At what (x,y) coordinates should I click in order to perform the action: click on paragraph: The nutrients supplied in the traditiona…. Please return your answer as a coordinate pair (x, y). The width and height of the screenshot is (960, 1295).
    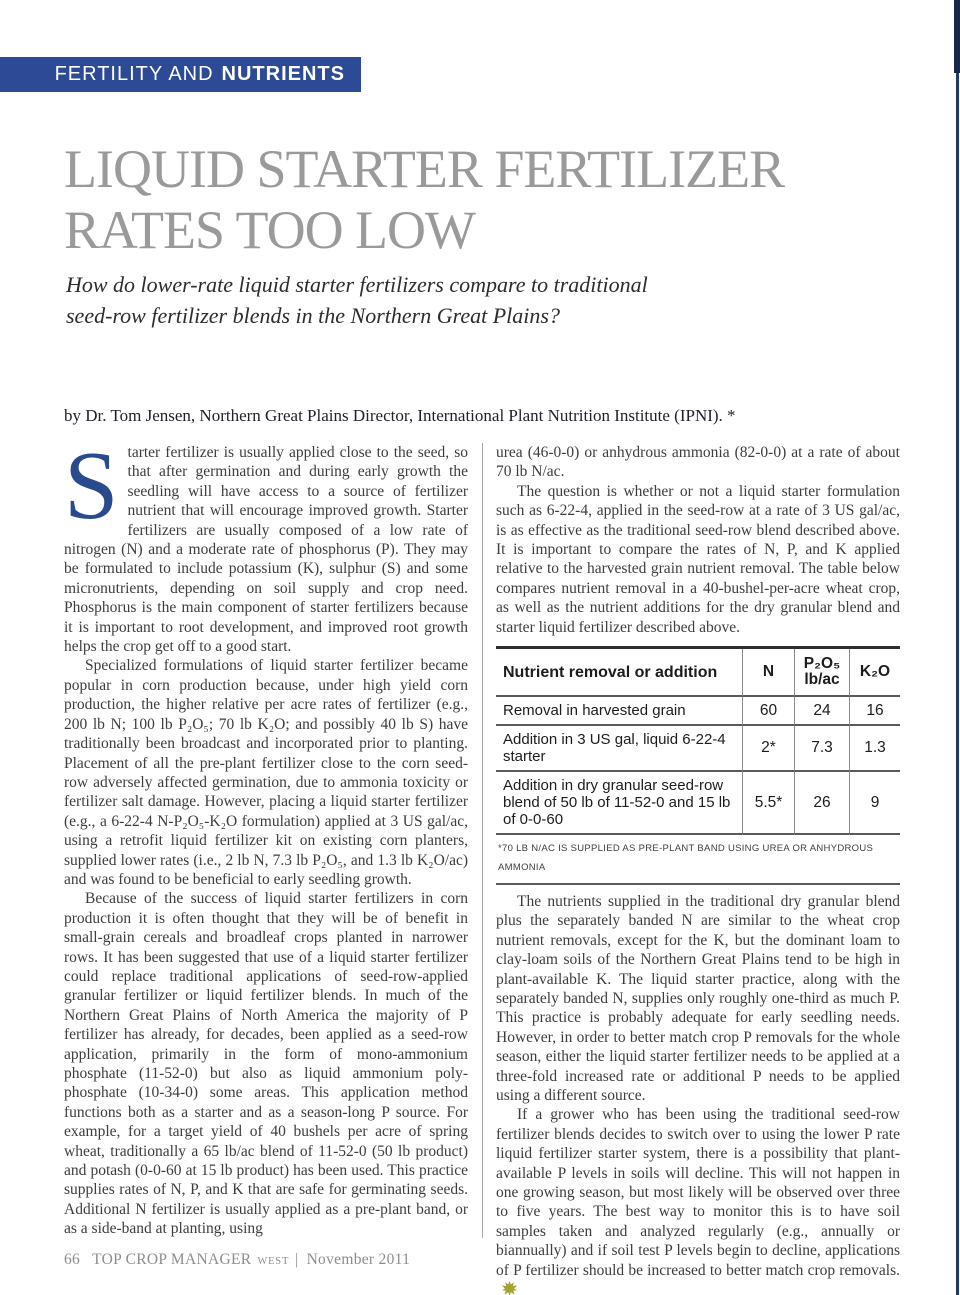
    Looking at the image, I should click on (698, 998).